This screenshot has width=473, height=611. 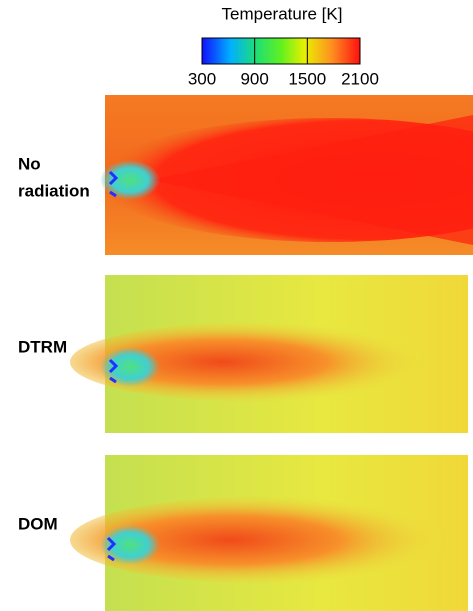 I want to click on tick-label: 1500, so click(x=307, y=78).